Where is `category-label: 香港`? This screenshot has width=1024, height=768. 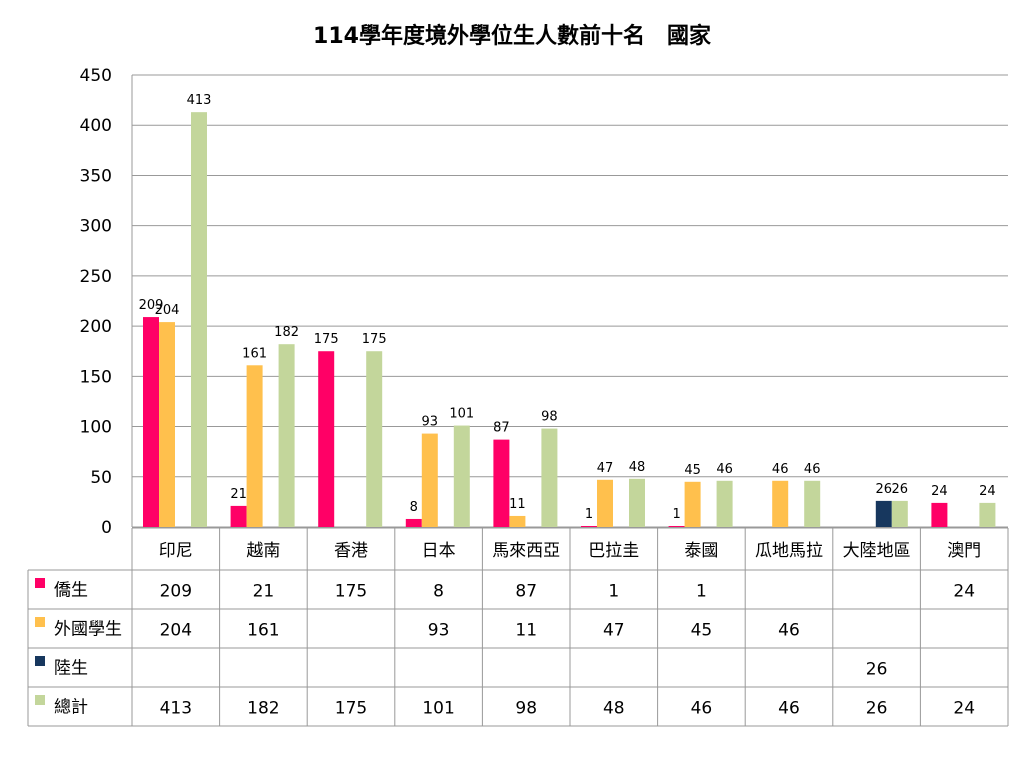 category-label: 香港 is located at coordinates (351, 551).